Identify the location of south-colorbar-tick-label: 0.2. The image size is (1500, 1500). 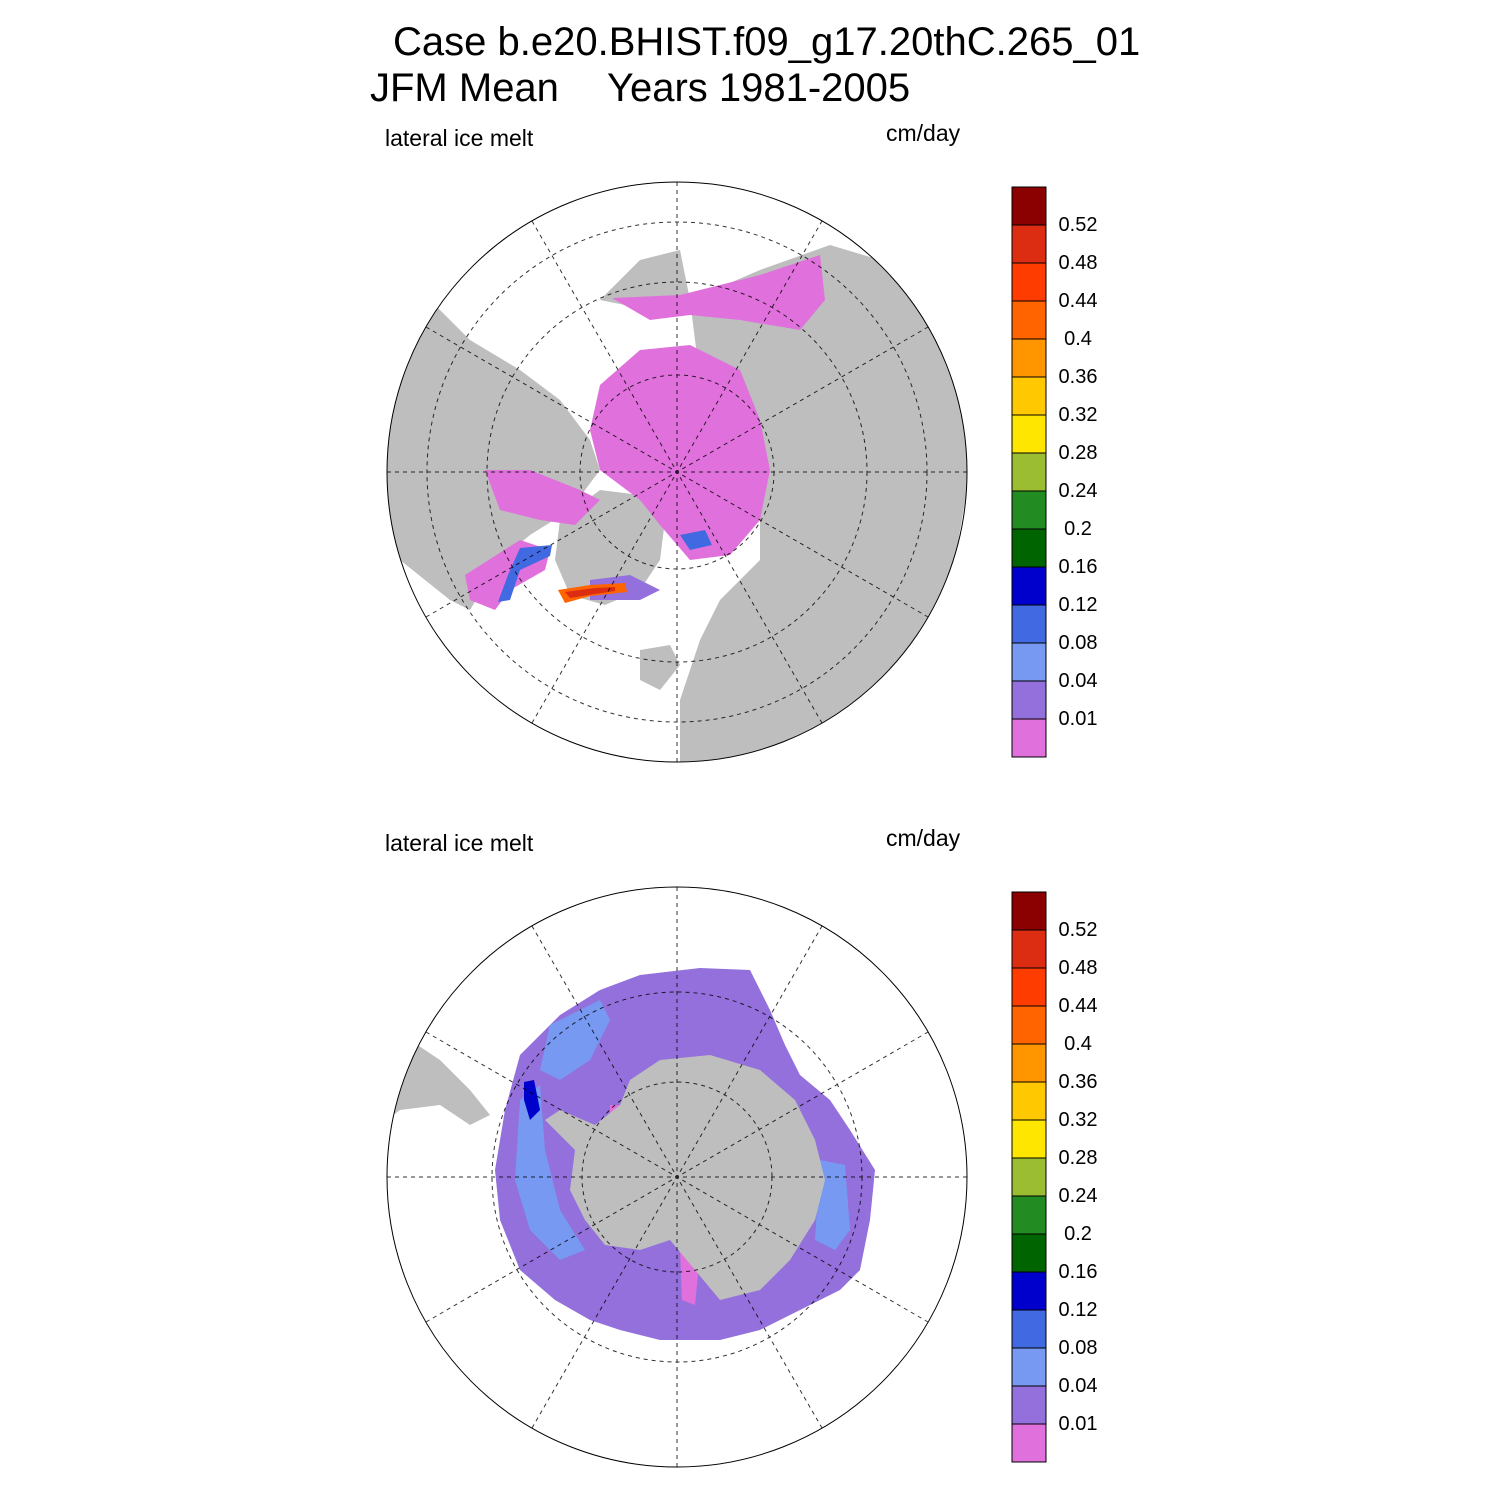
(1078, 1234).